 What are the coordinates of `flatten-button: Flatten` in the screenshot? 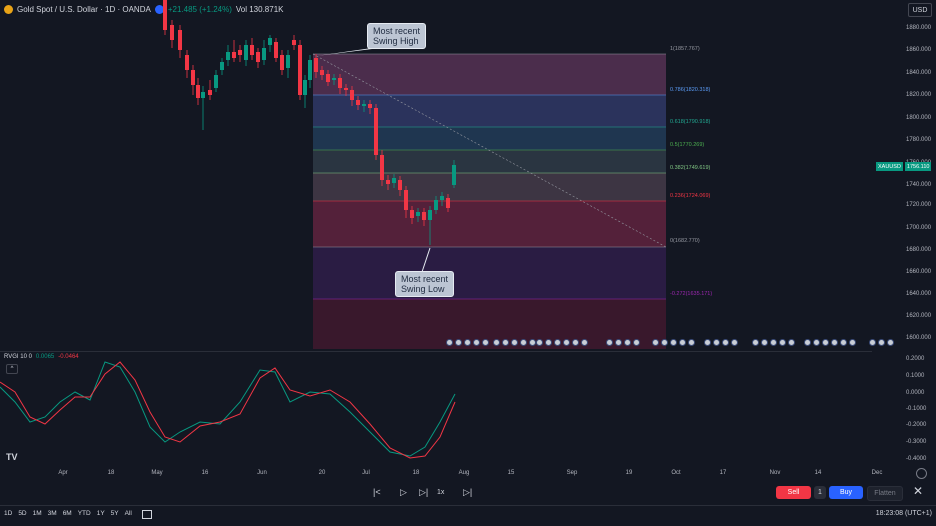 It's located at (885, 493).